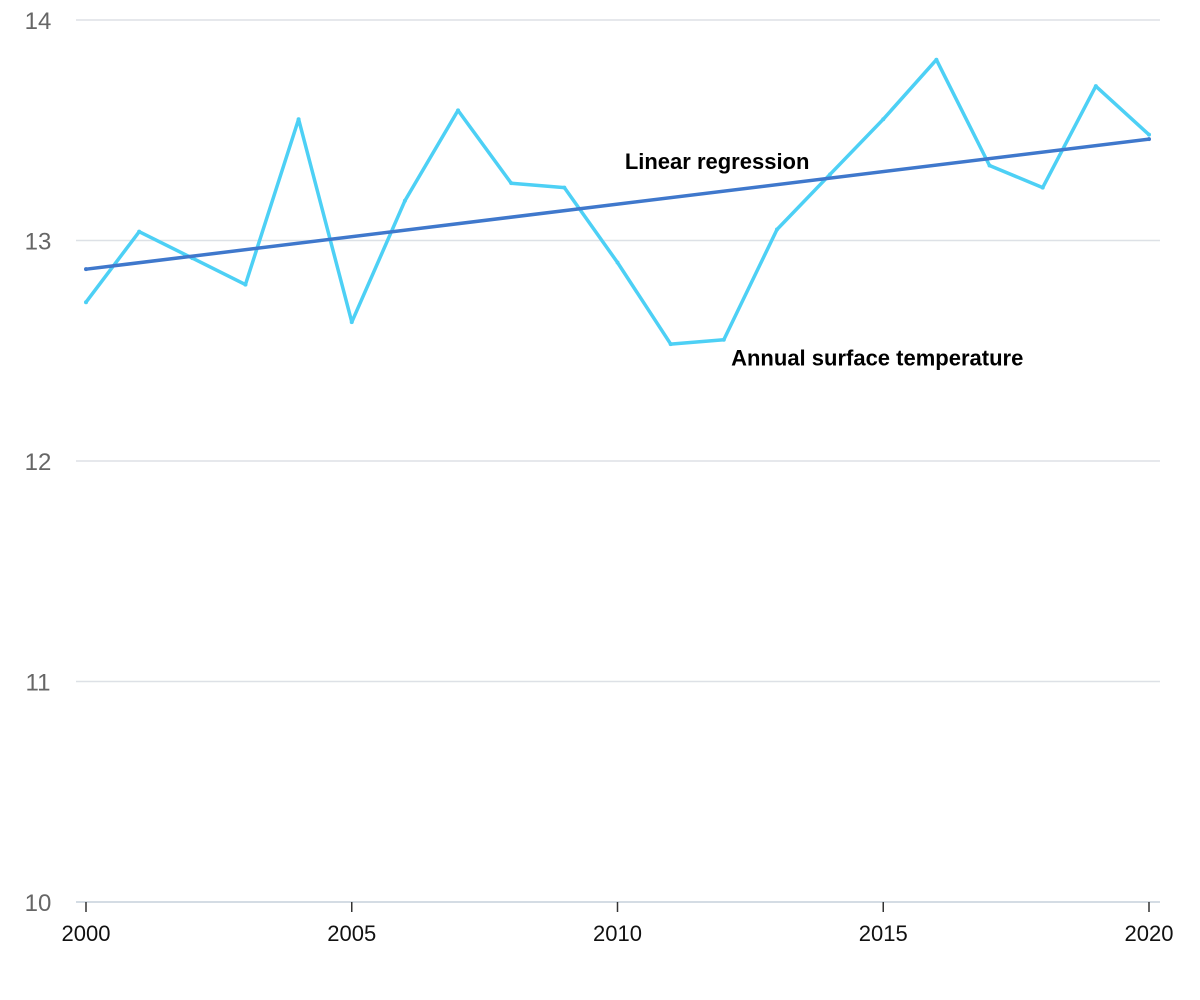  Describe the element at coordinates (298, 119) in the screenshot. I see `series-0-point-2004` at that location.